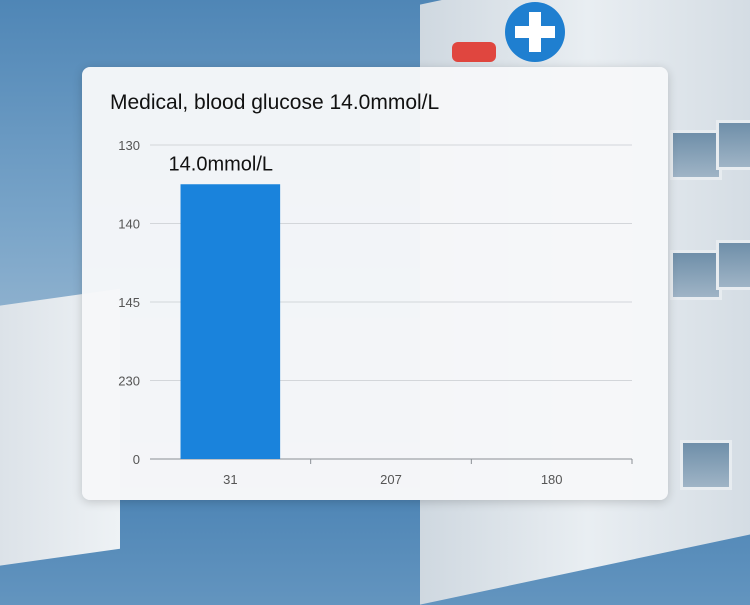 Image resolution: width=750 pixels, height=605 pixels. I want to click on y-tick-label: 145, so click(129, 302).